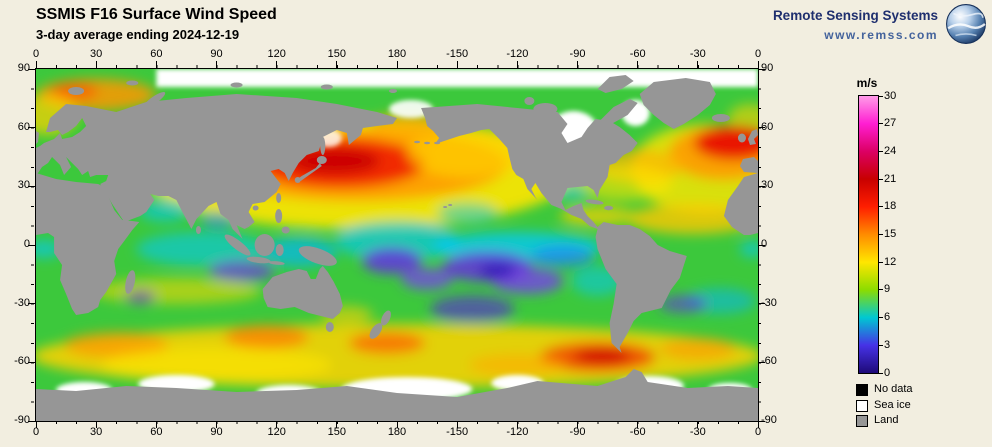 The width and height of the screenshot is (992, 447). Describe the element at coordinates (741, 138) in the screenshot. I see `landmass-ireland` at that location.